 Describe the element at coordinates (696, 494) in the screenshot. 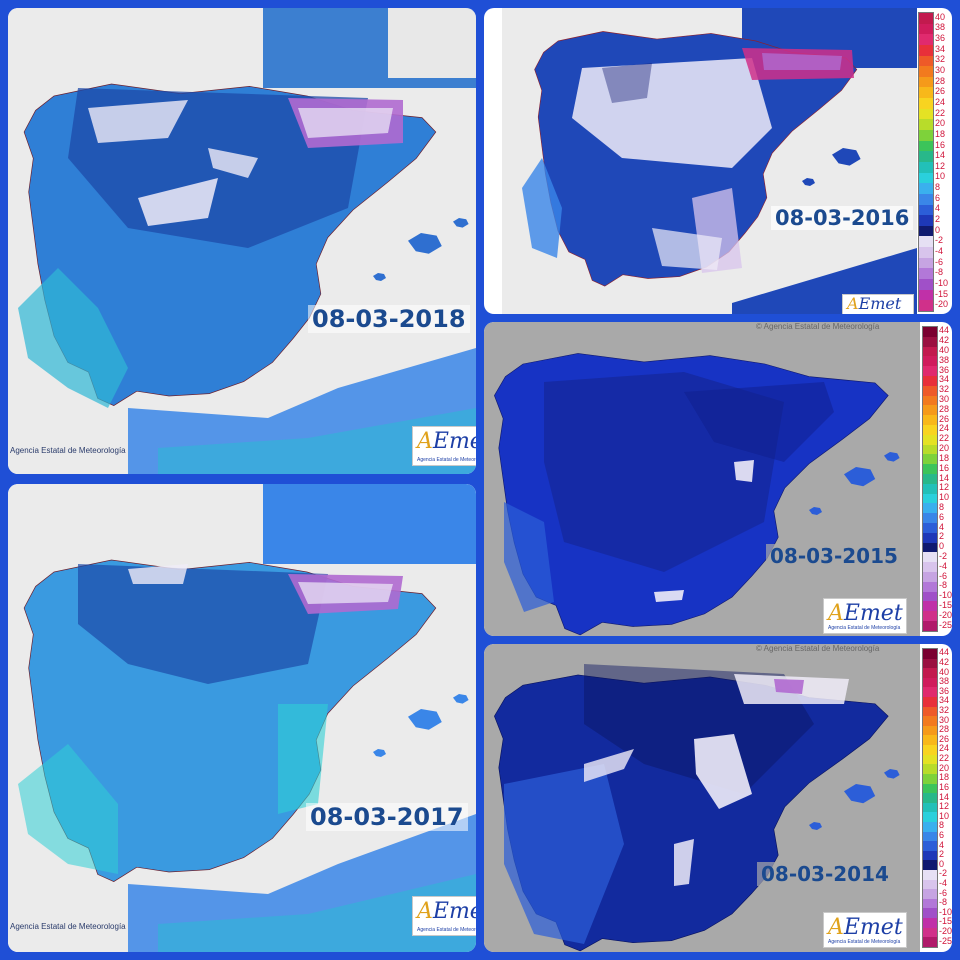

I see `temperature-map-2015` at that location.